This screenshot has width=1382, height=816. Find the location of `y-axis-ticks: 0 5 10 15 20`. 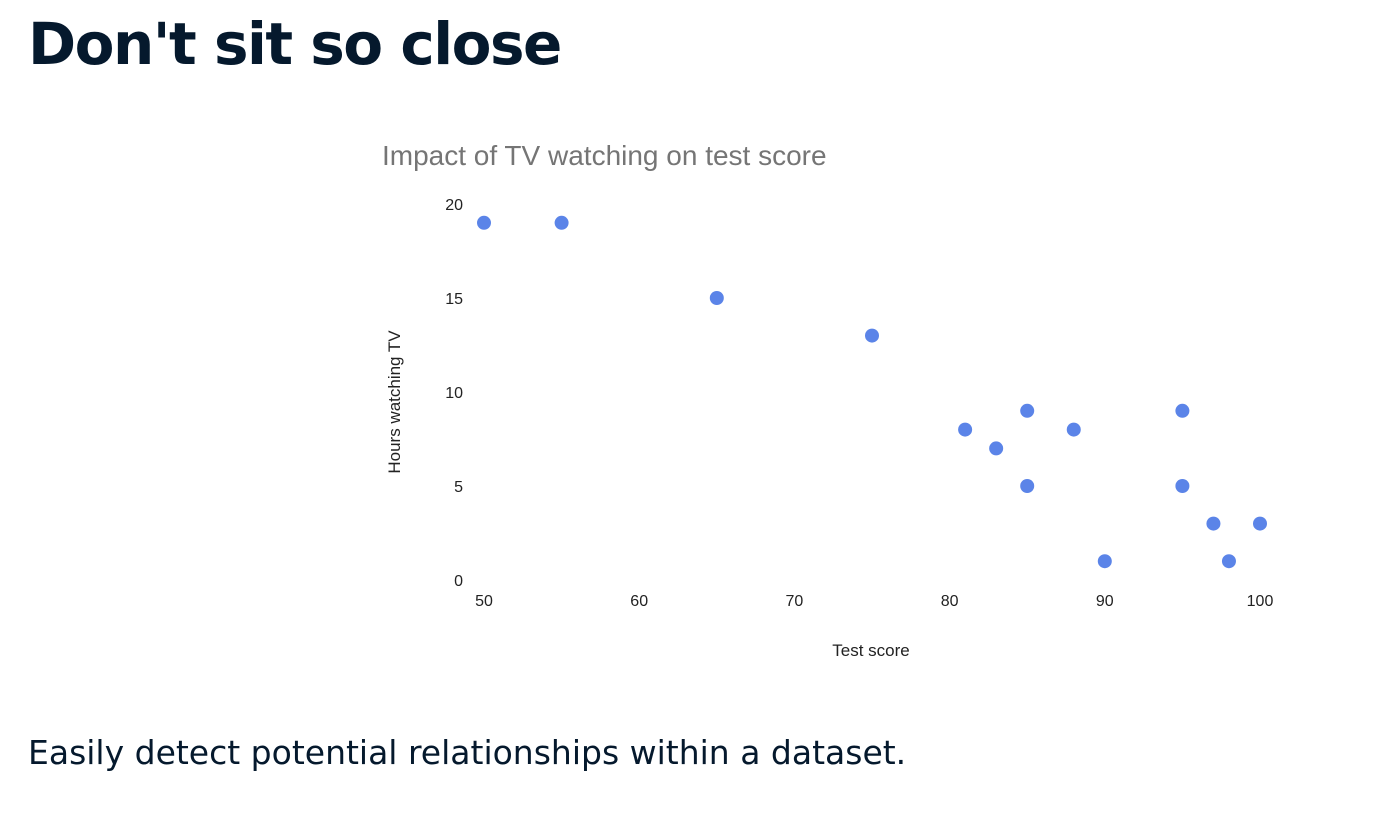

y-axis-ticks: 0 5 10 15 20 is located at coordinates (454, 393).